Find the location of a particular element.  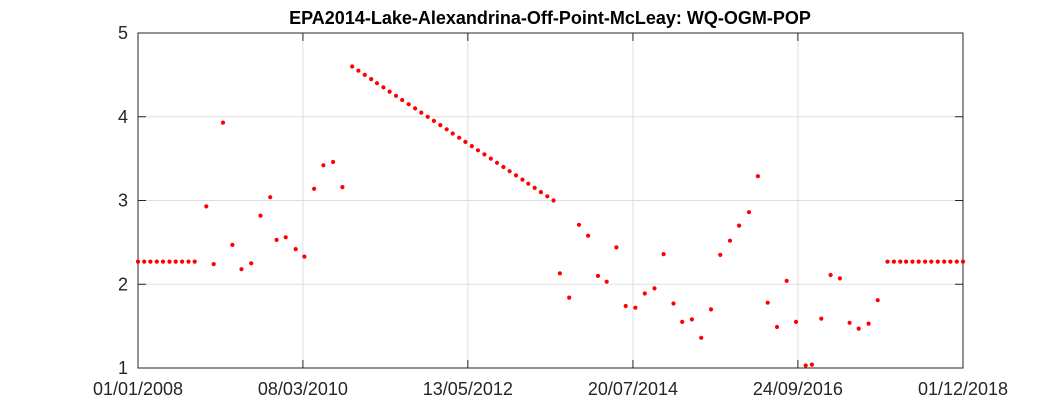

x-tick-label: 01/12/2018 is located at coordinates (963, 389).